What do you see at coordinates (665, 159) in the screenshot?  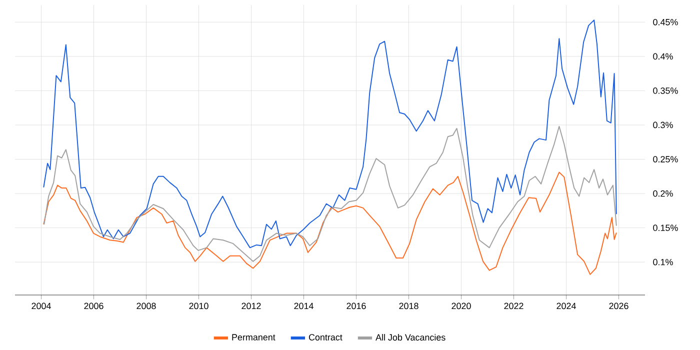 I see `y-tick-label: 0.25%` at bounding box center [665, 159].